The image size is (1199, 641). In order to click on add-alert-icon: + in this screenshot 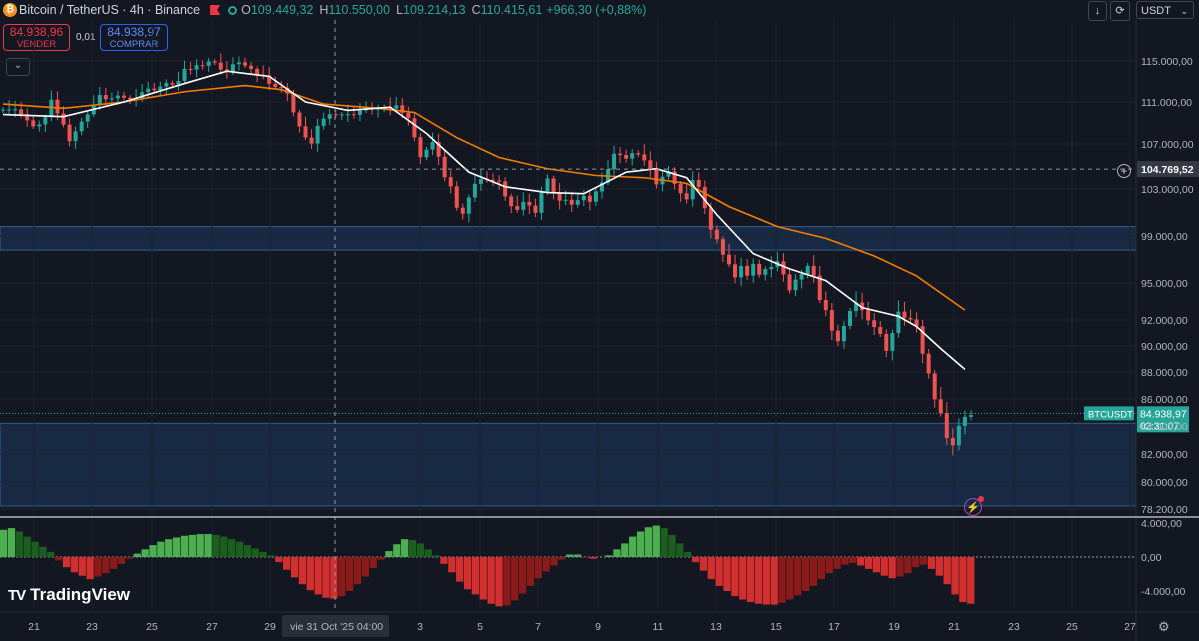, I will do `click(1124, 171)`.